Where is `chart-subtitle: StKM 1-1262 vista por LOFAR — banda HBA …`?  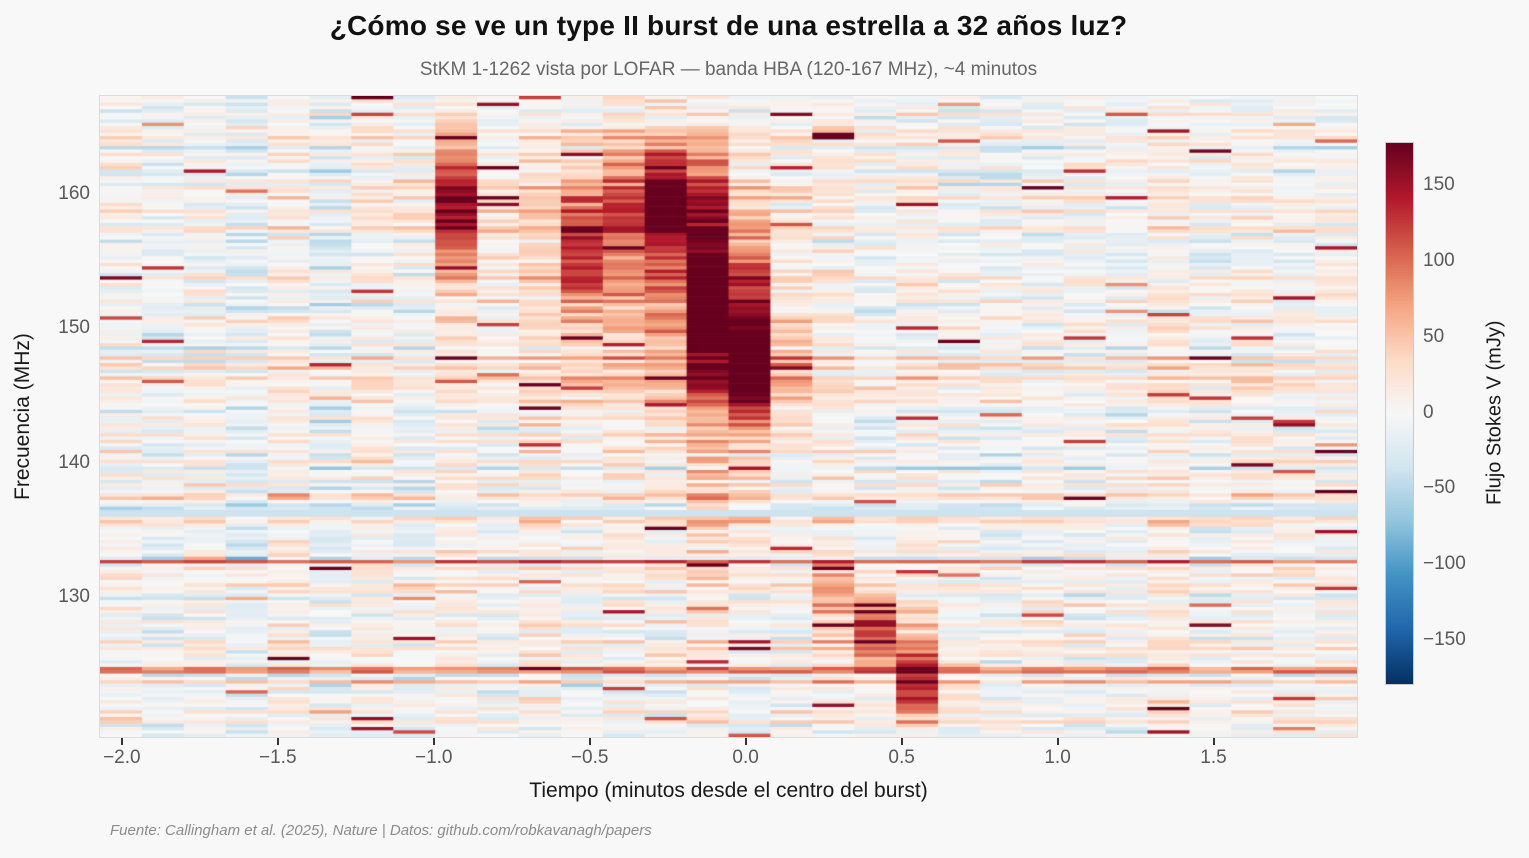 chart-subtitle: StKM 1-1262 vista por LOFAR — banda HBA … is located at coordinates (728, 69).